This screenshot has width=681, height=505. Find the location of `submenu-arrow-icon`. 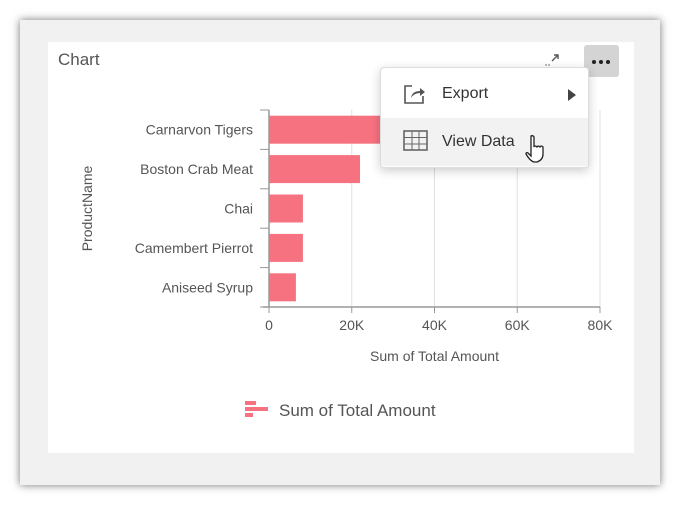

submenu-arrow-icon is located at coordinates (572, 95).